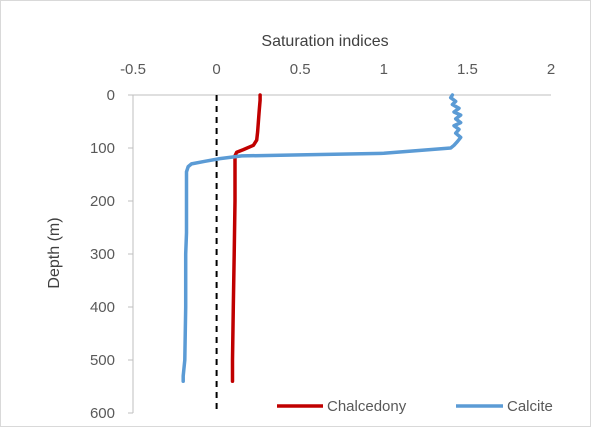  What do you see at coordinates (530, 406) in the screenshot?
I see `legend-label-calcite: Calcite` at bounding box center [530, 406].